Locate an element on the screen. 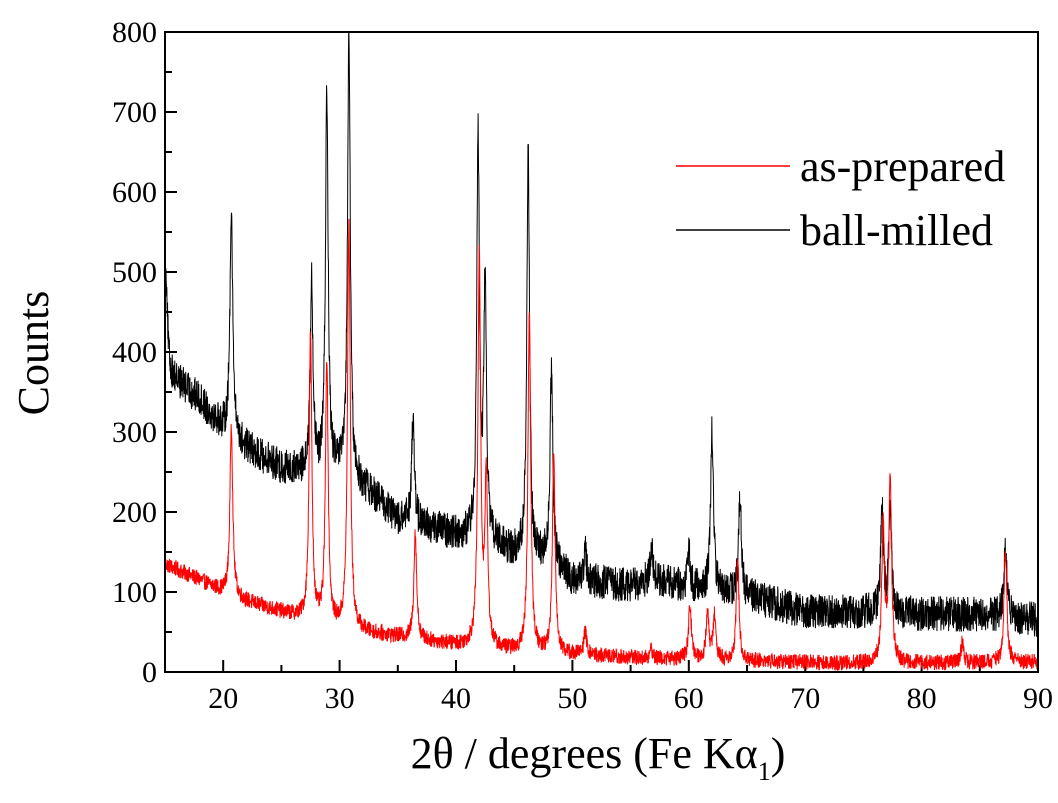 This screenshot has height=803, width=1058. y-tick-label: 300 is located at coordinates (134, 432).